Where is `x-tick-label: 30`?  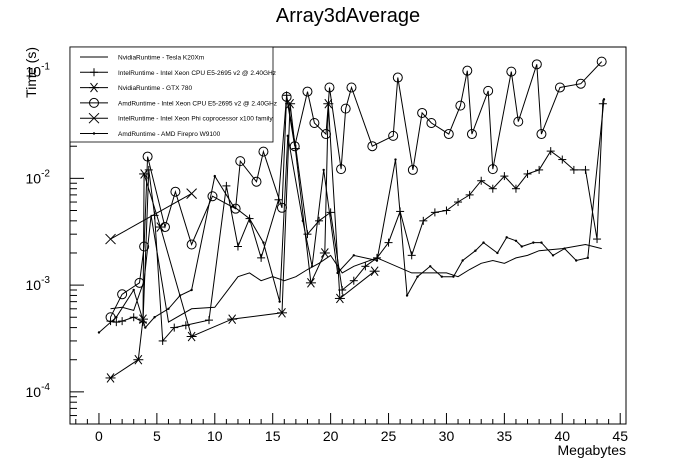 x-tick-label: 30 is located at coordinates (447, 436).